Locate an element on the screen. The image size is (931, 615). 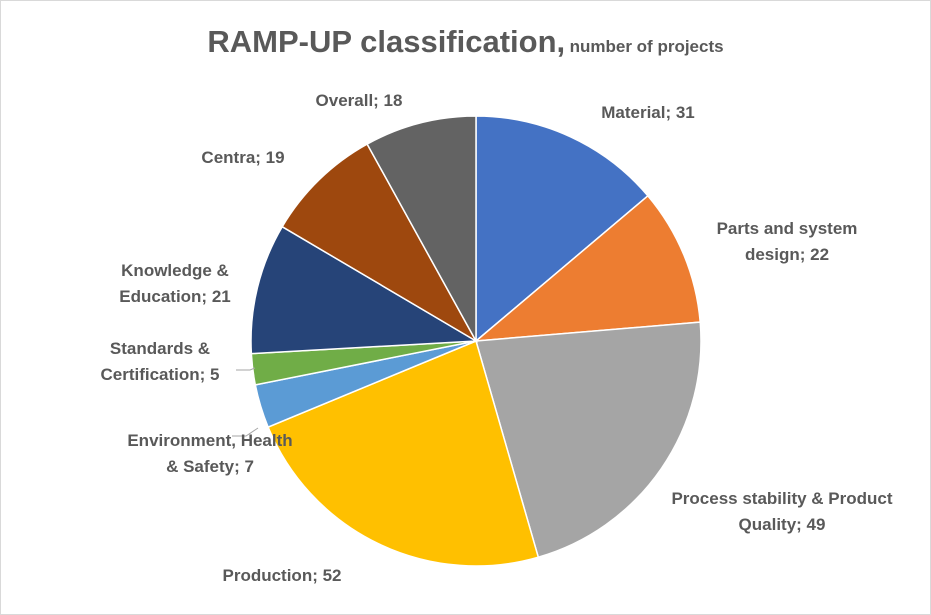
data-label: Environment, Health & Safety; 7 is located at coordinates (210, 453).